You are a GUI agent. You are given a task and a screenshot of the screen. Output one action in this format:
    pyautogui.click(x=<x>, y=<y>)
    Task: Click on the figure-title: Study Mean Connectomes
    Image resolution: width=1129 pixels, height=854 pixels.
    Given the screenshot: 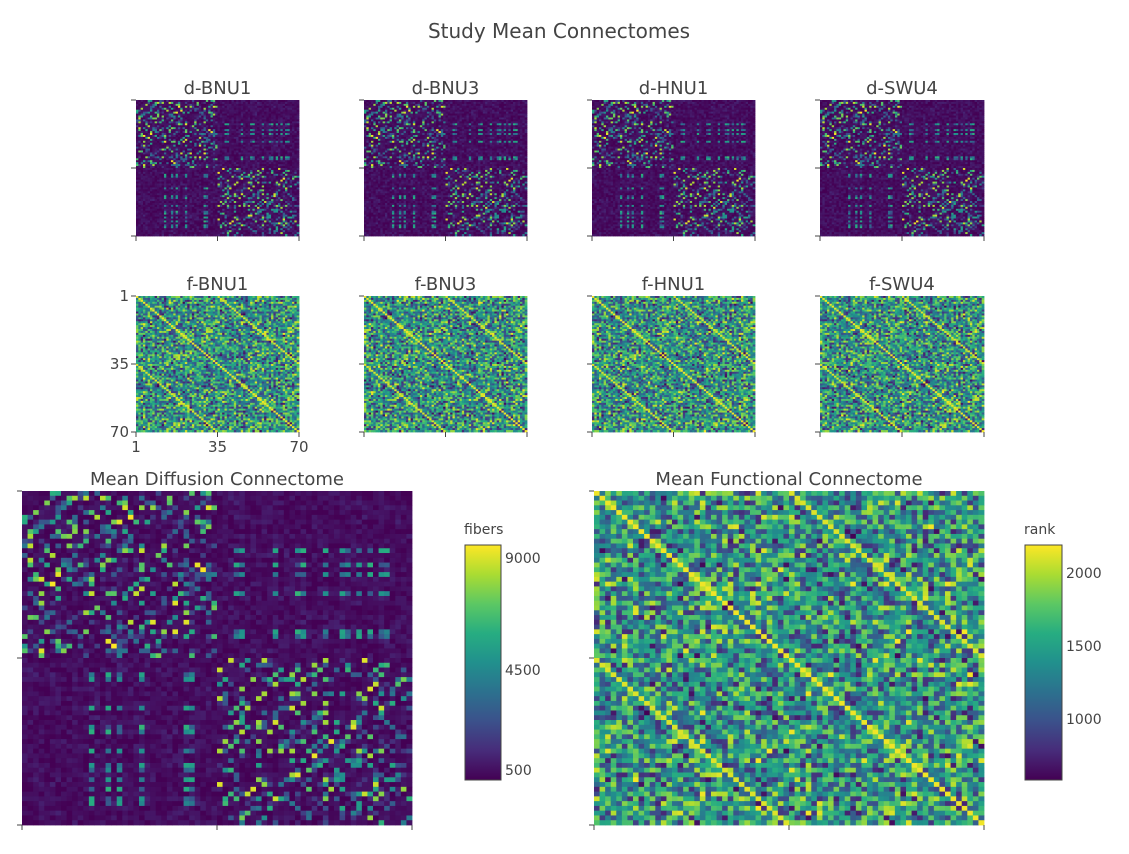 What is the action you would take?
    pyautogui.click(x=559, y=31)
    